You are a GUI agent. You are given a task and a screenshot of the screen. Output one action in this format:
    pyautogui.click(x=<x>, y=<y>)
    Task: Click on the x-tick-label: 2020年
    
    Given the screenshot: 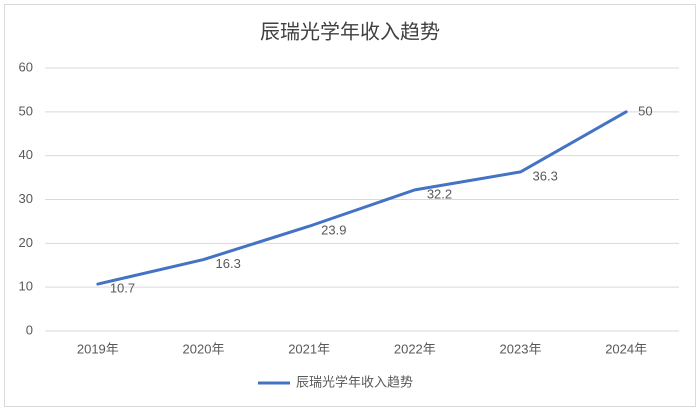 What is the action you would take?
    pyautogui.click(x=204, y=348)
    